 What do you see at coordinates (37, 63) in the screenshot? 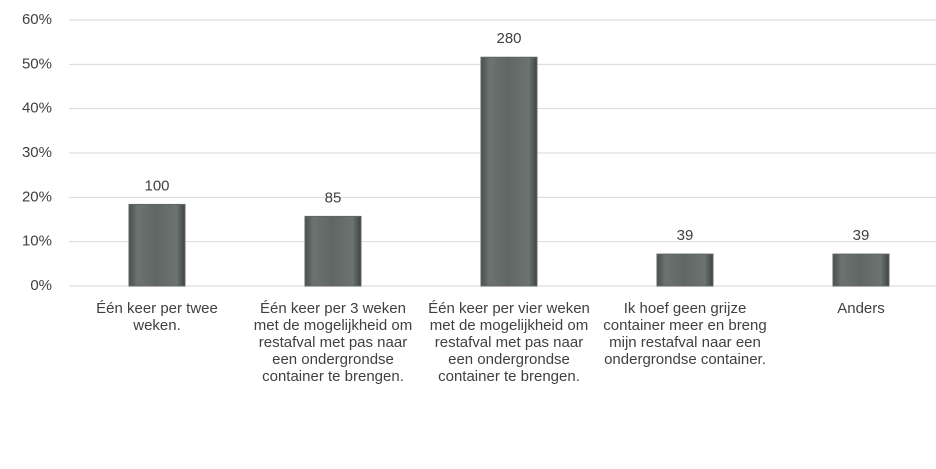
I see `y-tick-label: 50%` at bounding box center [37, 63].